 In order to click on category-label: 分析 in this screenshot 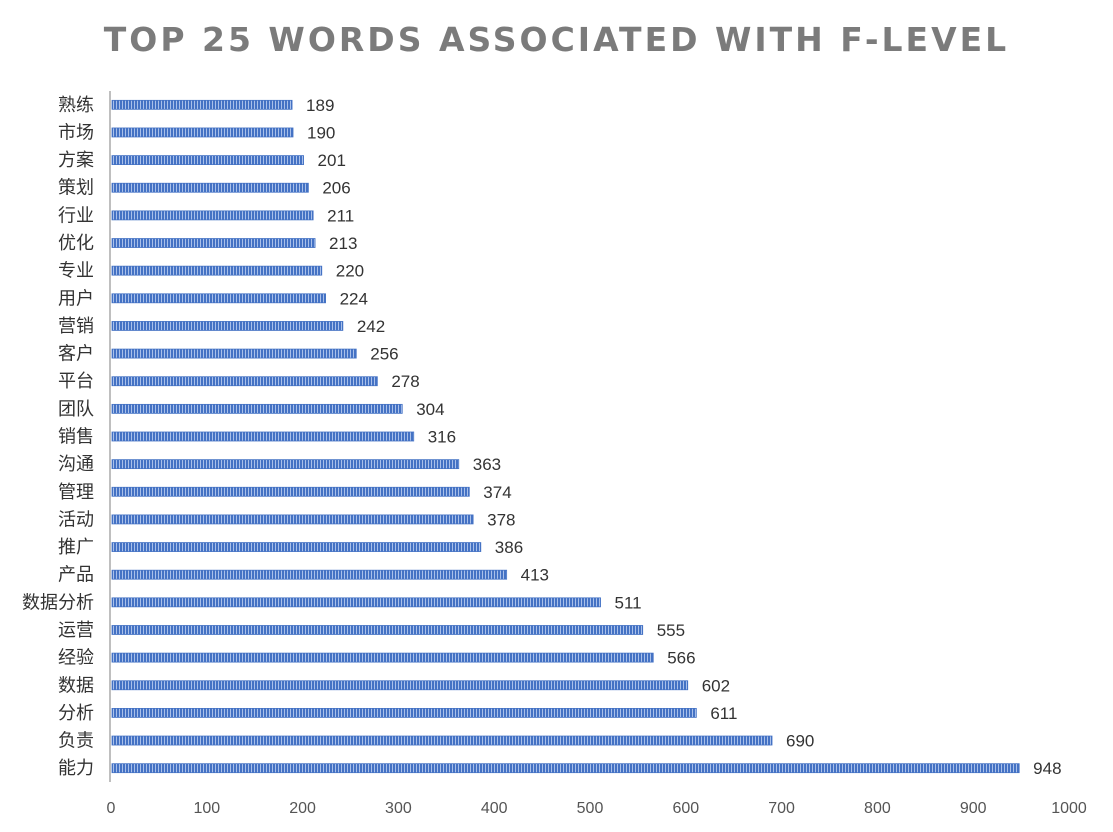, I will do `click(76, 713)`.